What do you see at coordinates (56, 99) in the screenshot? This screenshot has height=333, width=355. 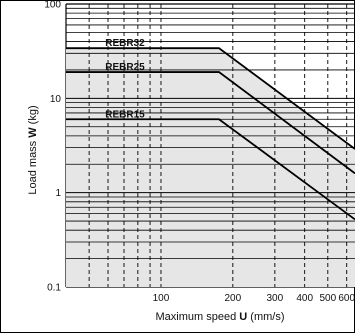 I see `y-tick-label: 10` at bounding box center [56, 99].